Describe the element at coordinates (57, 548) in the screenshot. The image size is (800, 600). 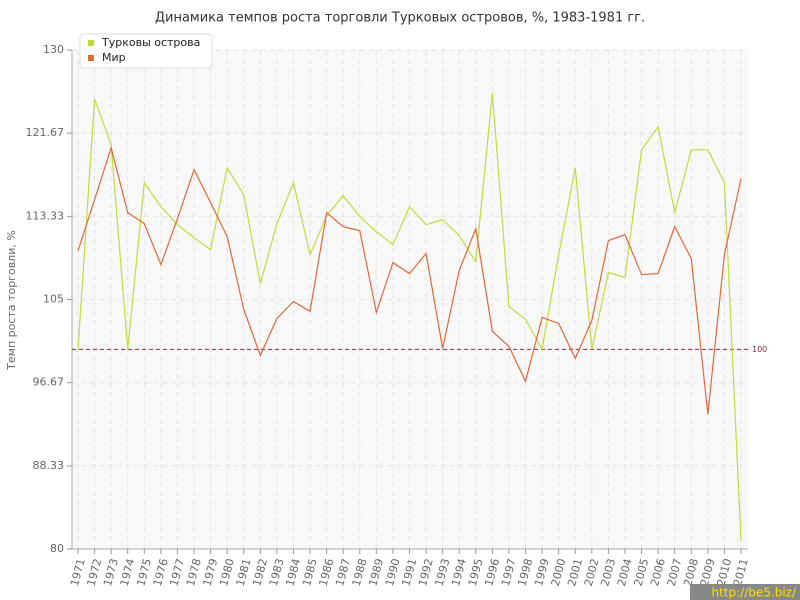
I see `y-tick-label: 80` at that location.